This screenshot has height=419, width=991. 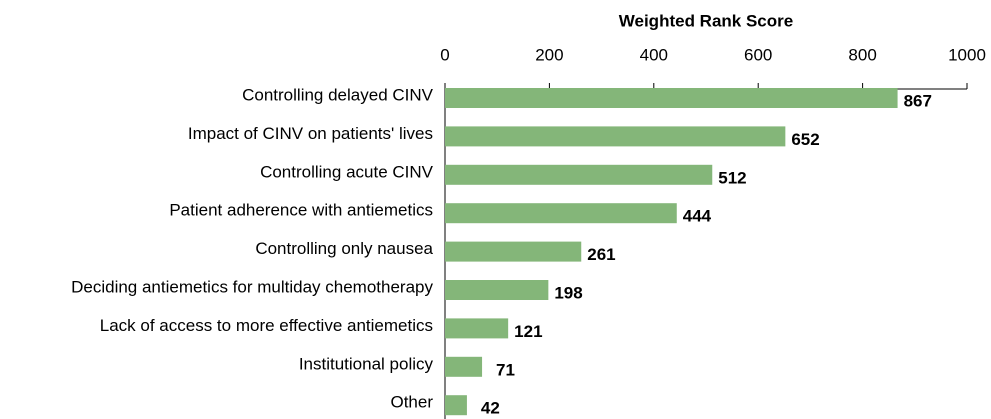 What do you see at coordinates (918, 100) in the screenshot?
I see `value-label: 867` at bounding box center [918, 100].